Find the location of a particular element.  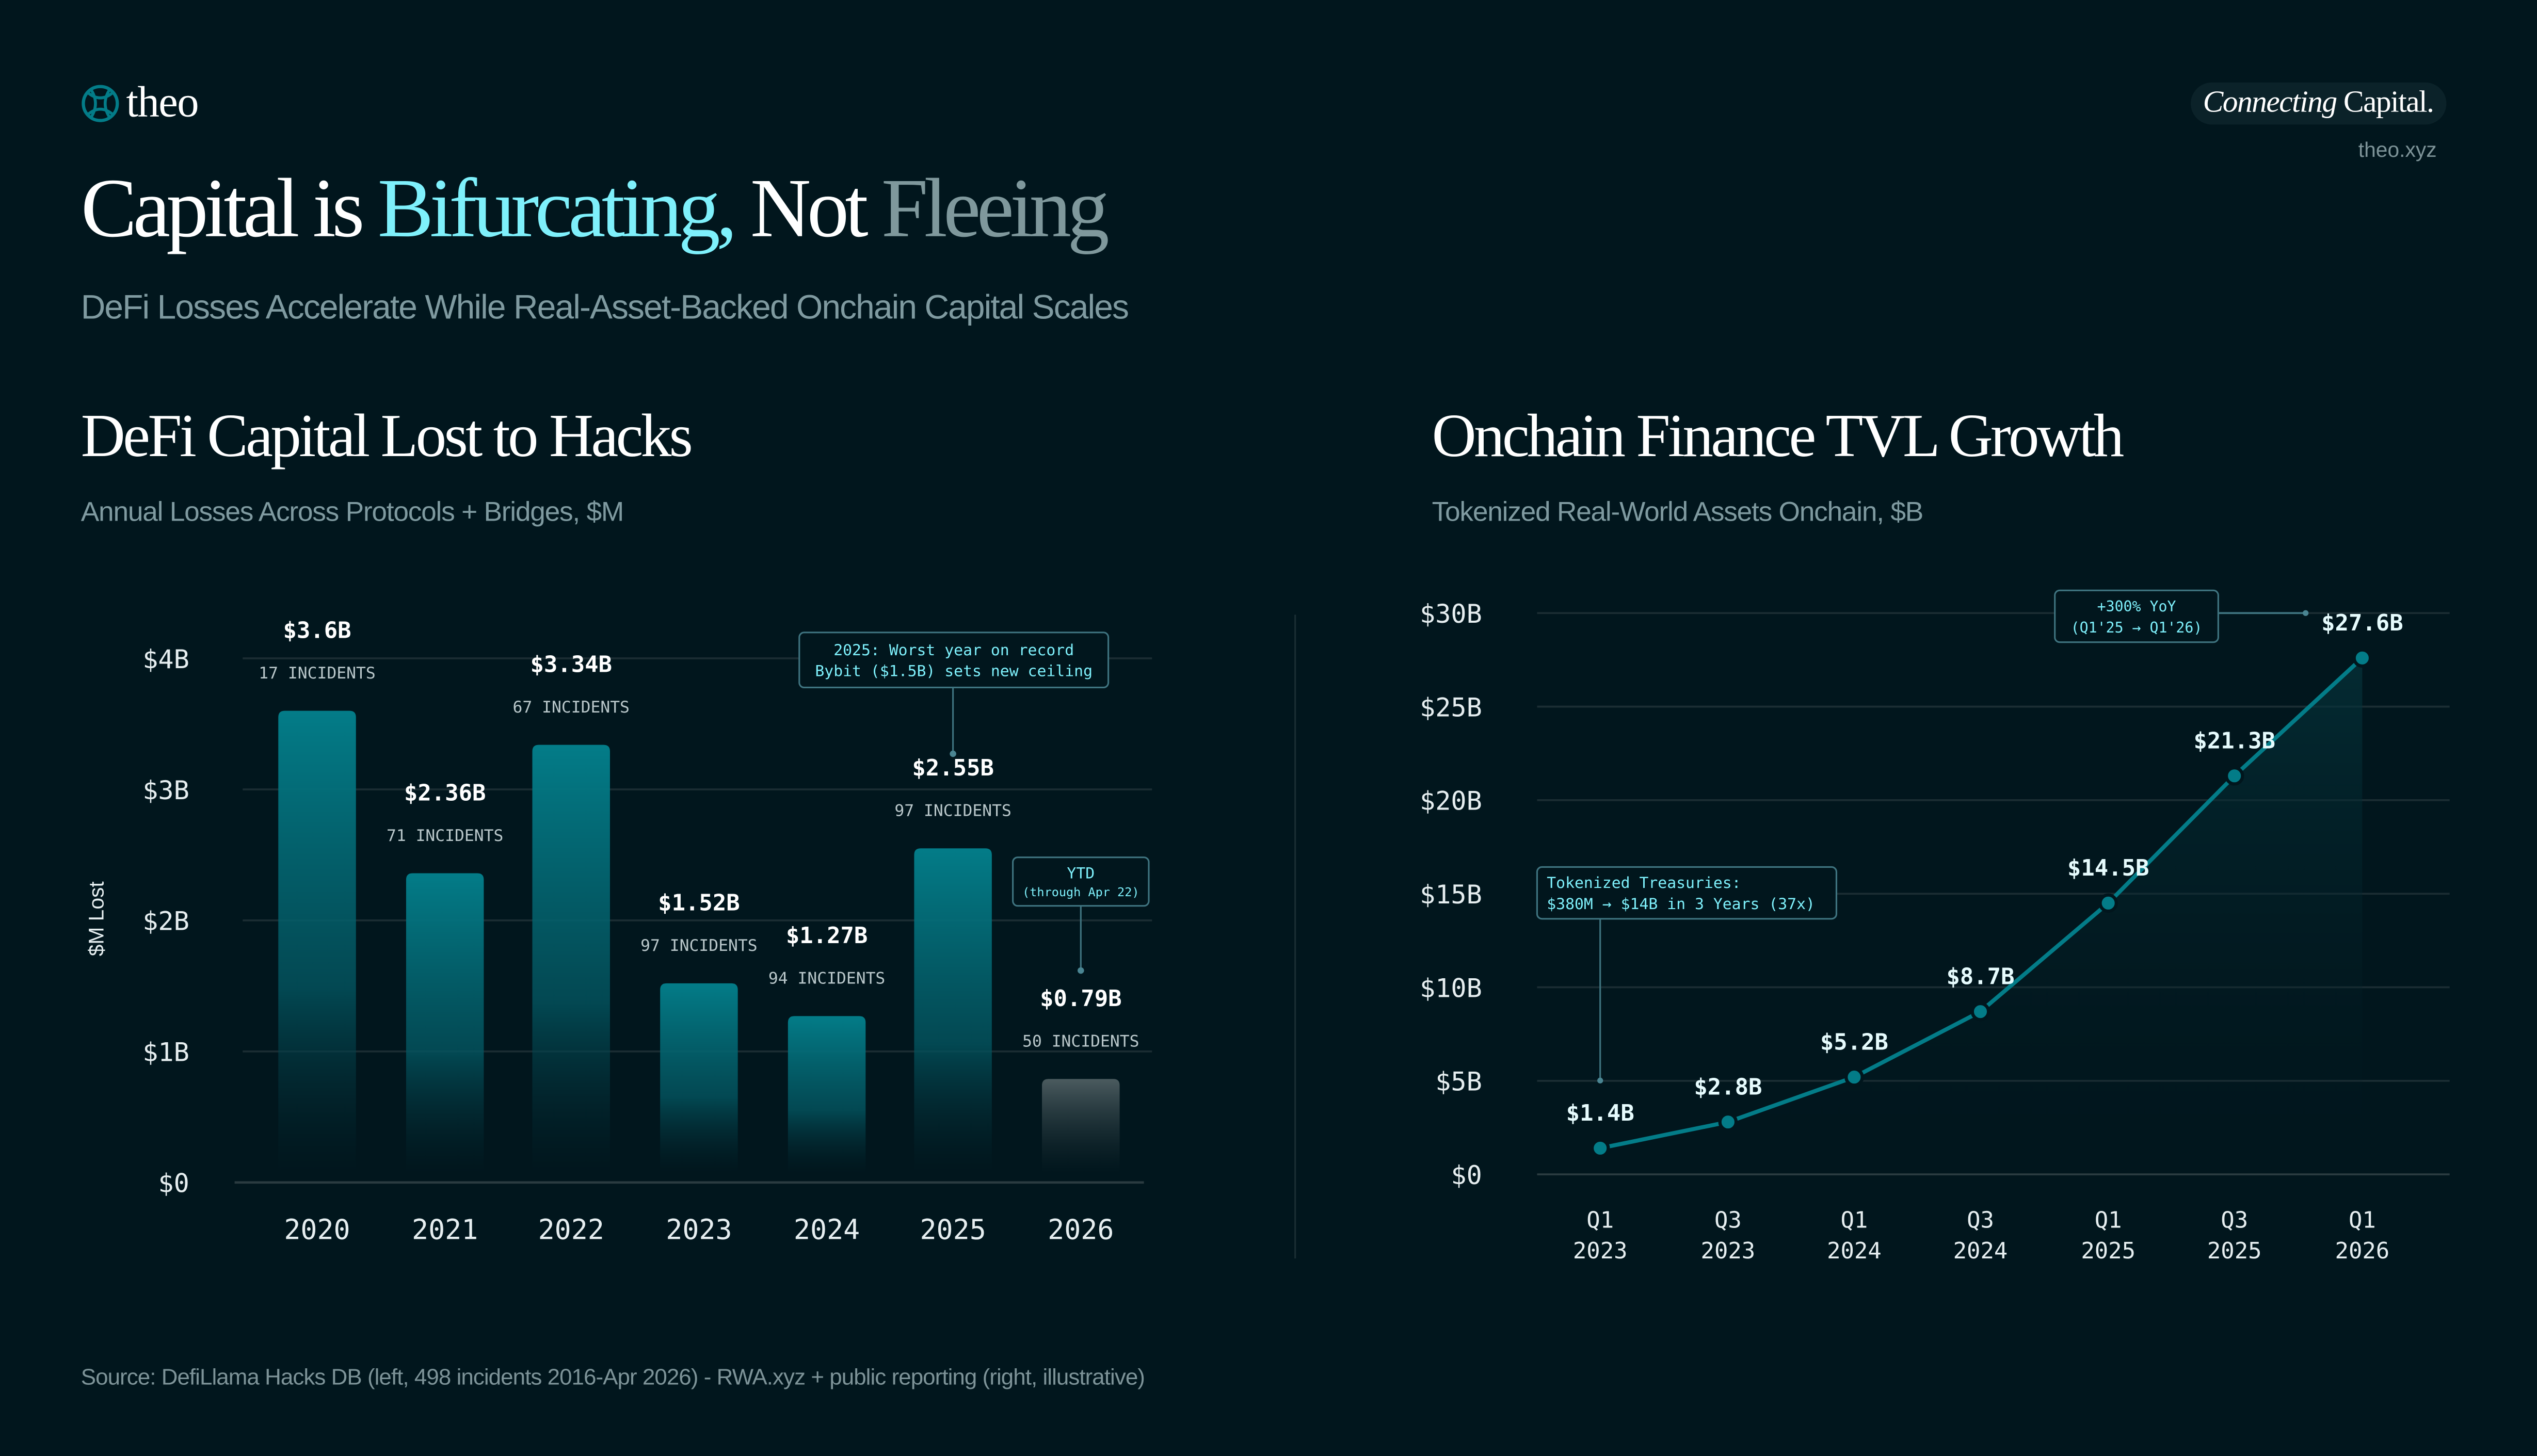

y-tick-label: $10B is located at coordinates (1451, 988).